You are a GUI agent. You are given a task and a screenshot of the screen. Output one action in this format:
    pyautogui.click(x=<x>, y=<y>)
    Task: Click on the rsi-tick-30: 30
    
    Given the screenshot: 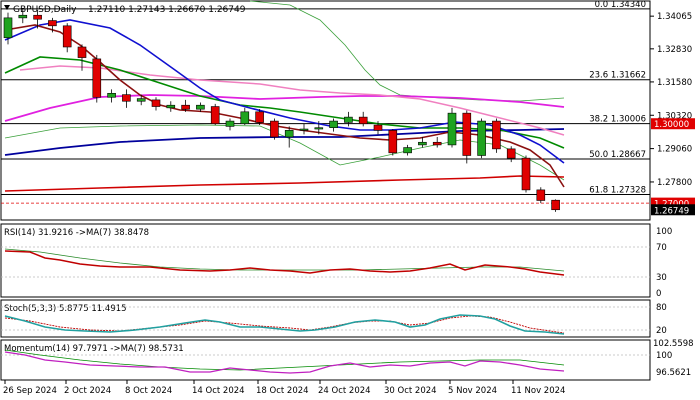 What is the action you would take?
    pyautogui.click(x=661, y=278)
    